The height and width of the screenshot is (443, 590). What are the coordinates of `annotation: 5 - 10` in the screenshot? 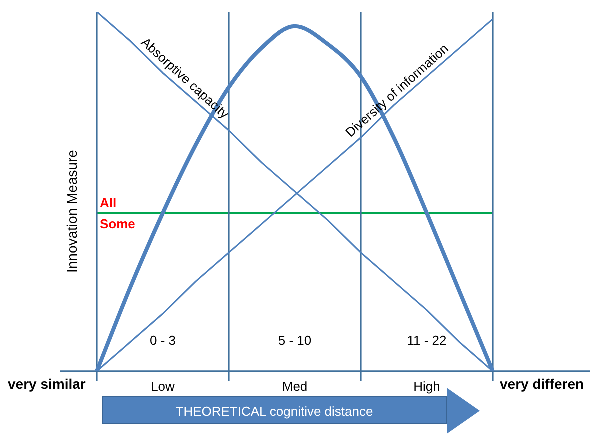 It's located at (295, 340).